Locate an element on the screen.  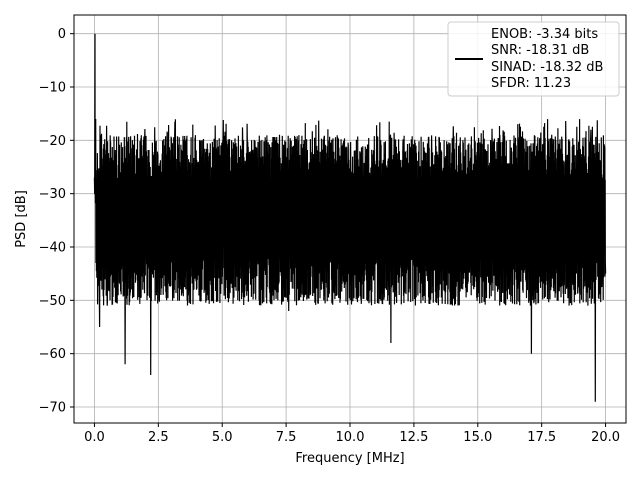
x-axis-label: Frequency [MHz] is located at coordinates (349, 458).